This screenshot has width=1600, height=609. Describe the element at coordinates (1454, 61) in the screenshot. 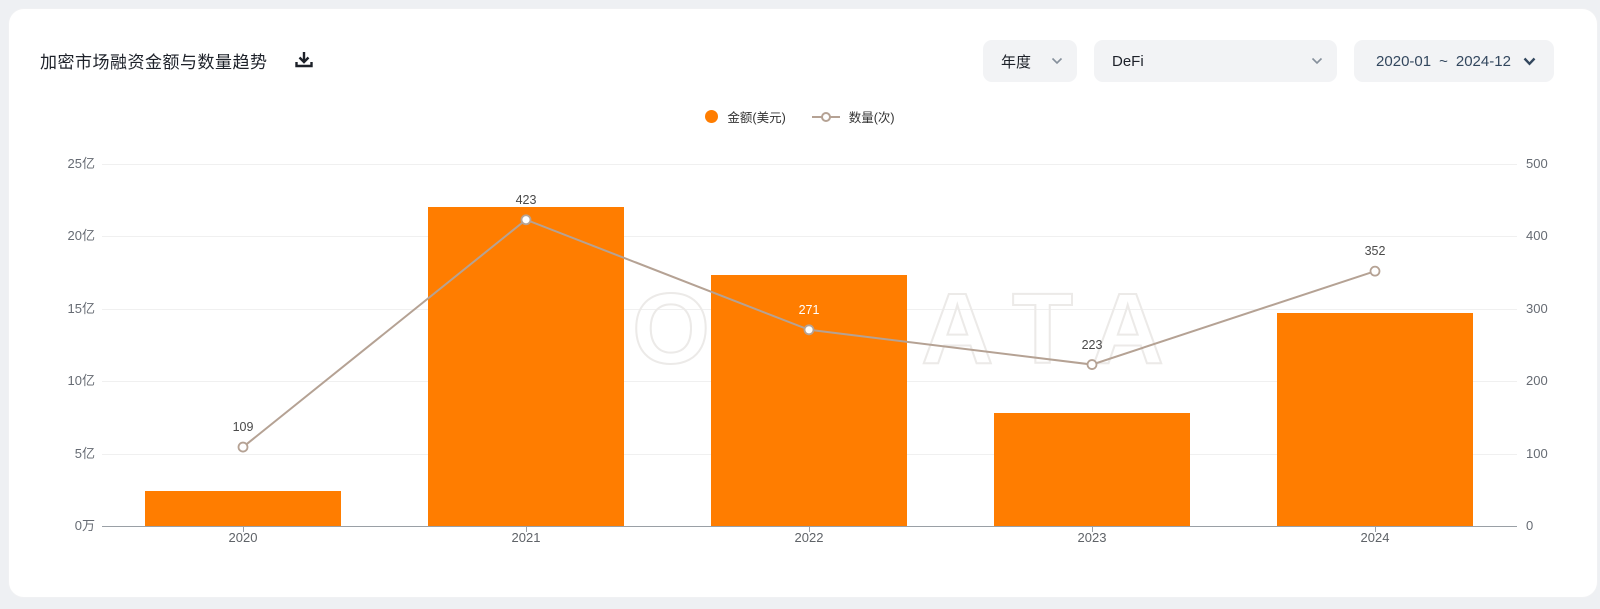

I see `date-range-picker: 2020-01 ~ 2024-12` at that location.